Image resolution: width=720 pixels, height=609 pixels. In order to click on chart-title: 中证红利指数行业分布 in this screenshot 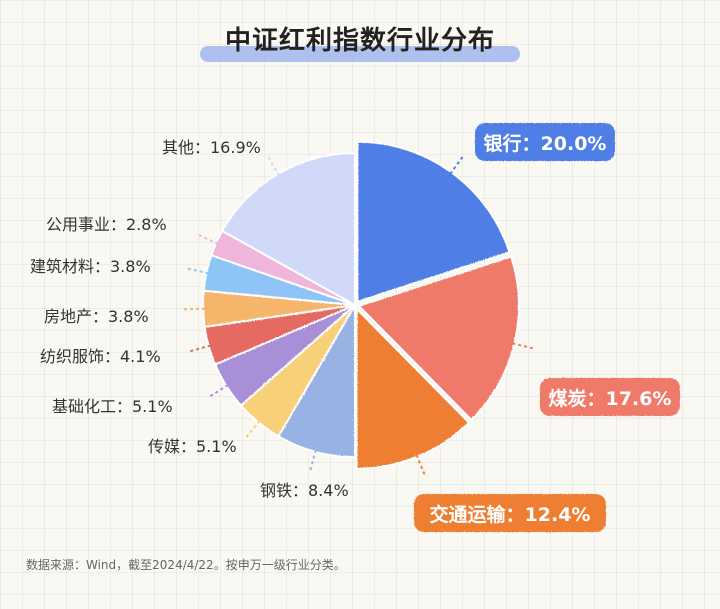, I will do `click(359, 41)`.